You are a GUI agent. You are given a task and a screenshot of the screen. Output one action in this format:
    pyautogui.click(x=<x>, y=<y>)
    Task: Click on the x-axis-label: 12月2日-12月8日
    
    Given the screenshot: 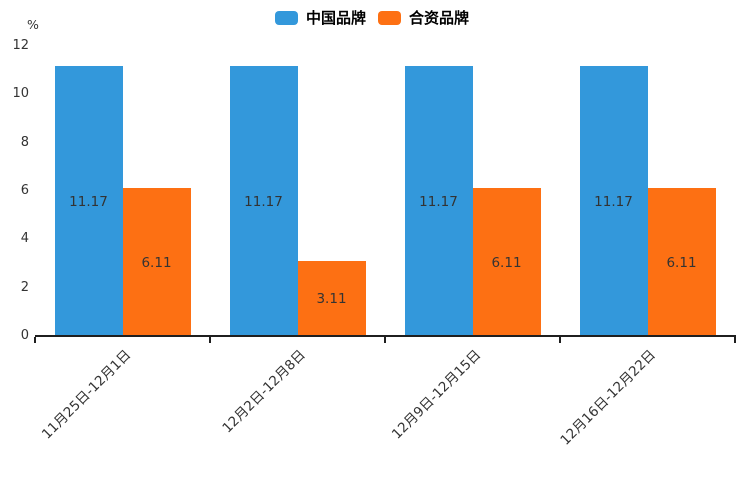 What is the action you would take?
    pyautogui.click(x=264, y=392)
    